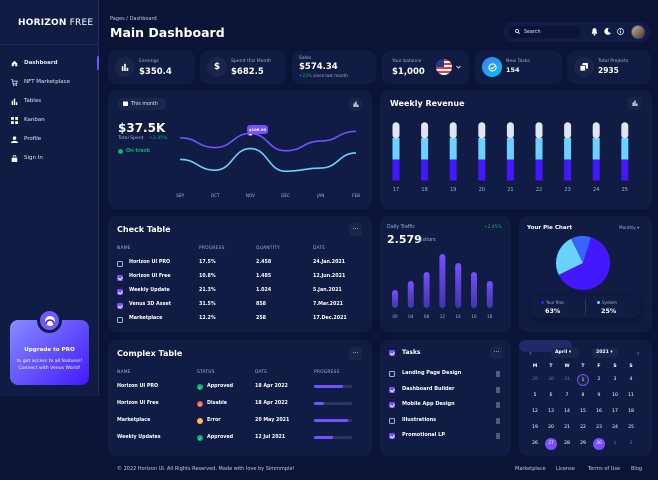  What do you see at coordinates (134, 151) in the screenshot?
I see `on-track-status: On track` at bounding box center [134, 151].